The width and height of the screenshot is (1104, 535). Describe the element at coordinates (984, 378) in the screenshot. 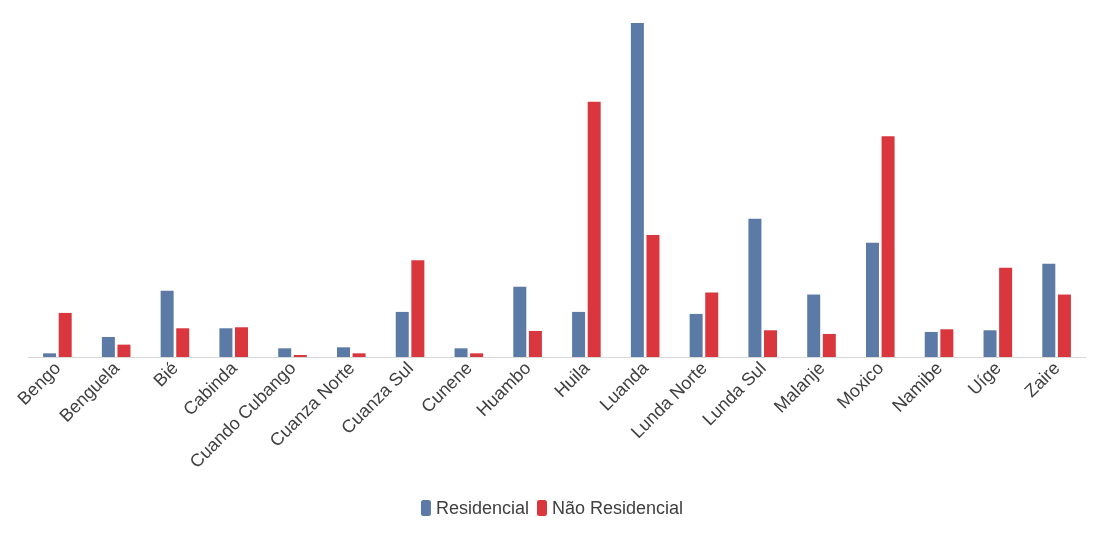

I see `x-tick-label: Uíge` at that location.